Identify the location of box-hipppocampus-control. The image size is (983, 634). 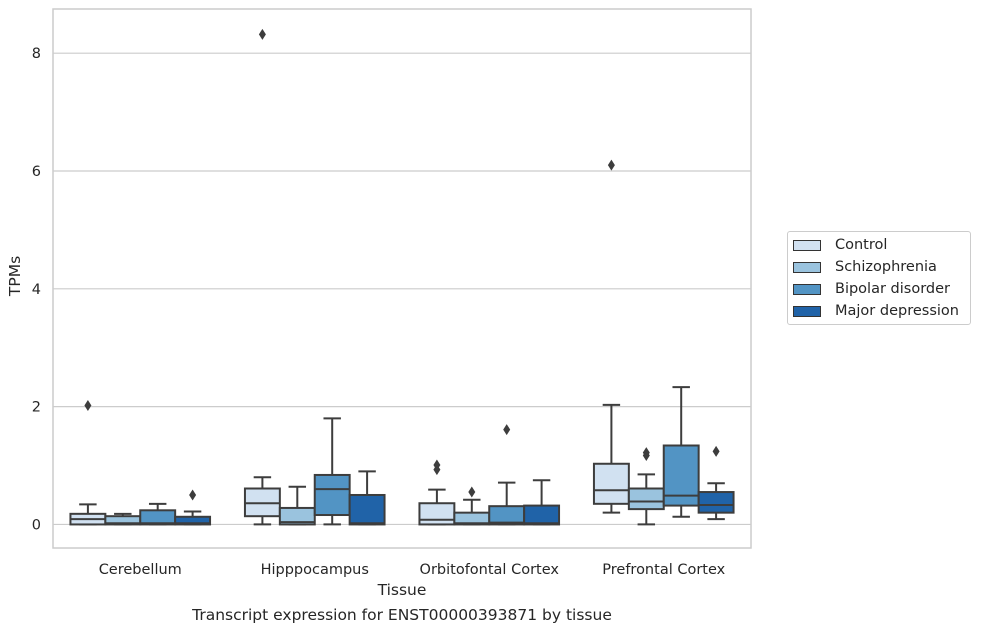
(262, 277).